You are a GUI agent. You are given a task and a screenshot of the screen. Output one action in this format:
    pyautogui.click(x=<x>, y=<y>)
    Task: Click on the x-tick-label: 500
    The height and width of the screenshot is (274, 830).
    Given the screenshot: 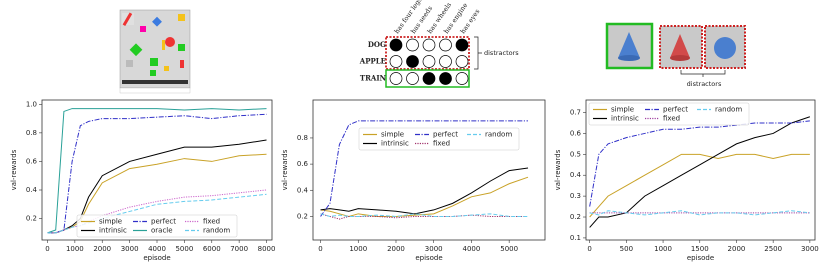 What is the action you would take?
    pyautogui.click(x=626, y=249)
    